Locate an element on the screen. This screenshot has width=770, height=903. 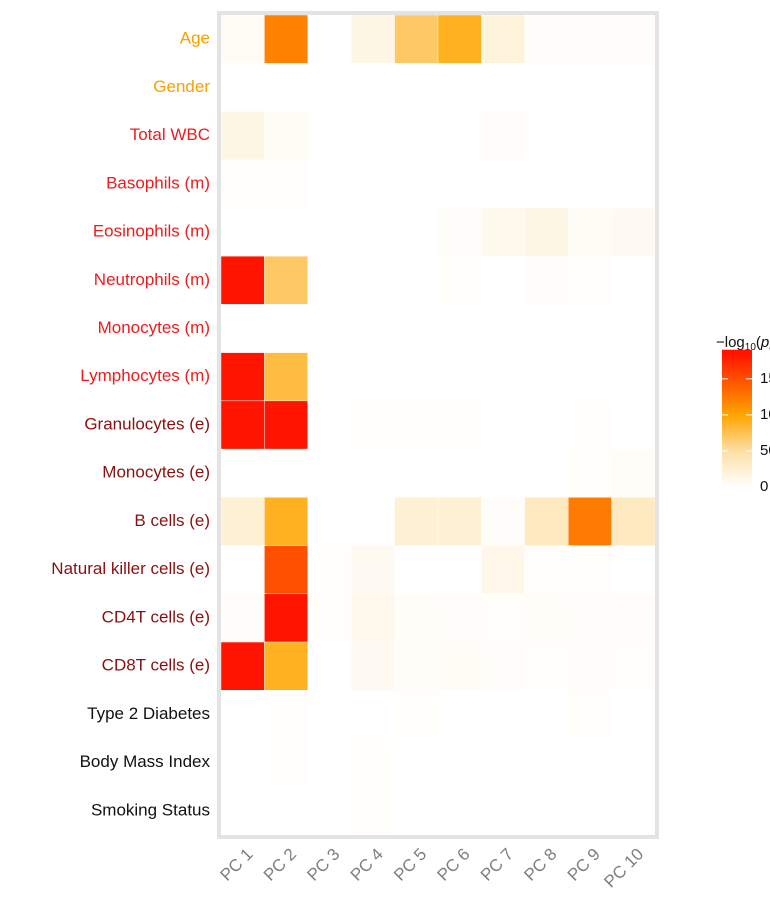
colorbar-tick-label: 50 is located at coordinates (765, 450).